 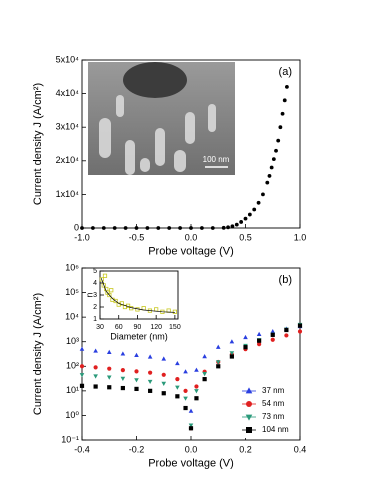 I want to click on sem-image: 100 nm, so click(x=161, y=118).